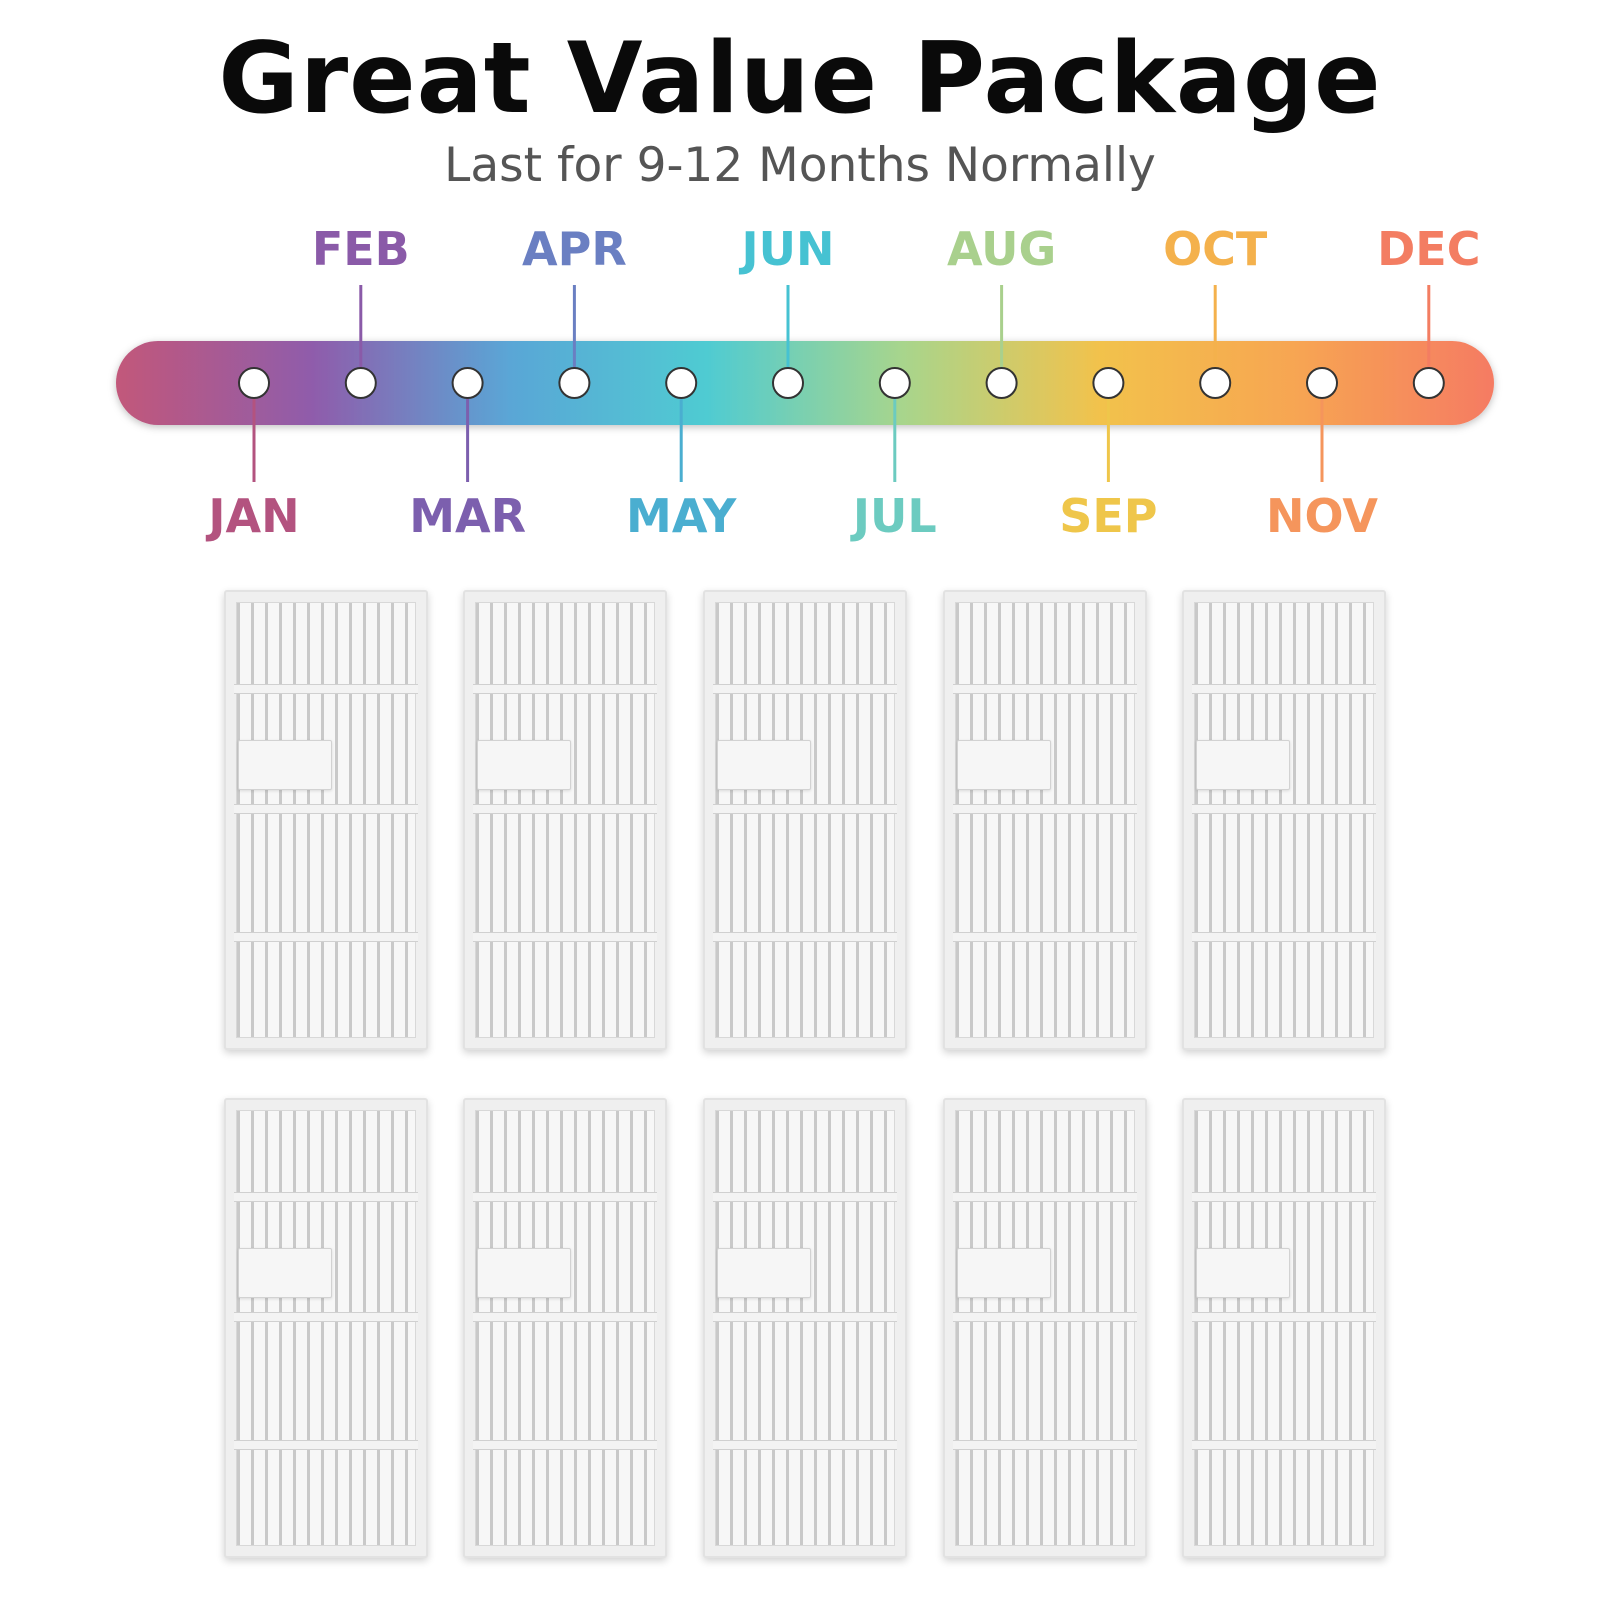 This screenshot has height=1600, width=1600. I want to click on month-label-may: MAY, so click(681, 516).